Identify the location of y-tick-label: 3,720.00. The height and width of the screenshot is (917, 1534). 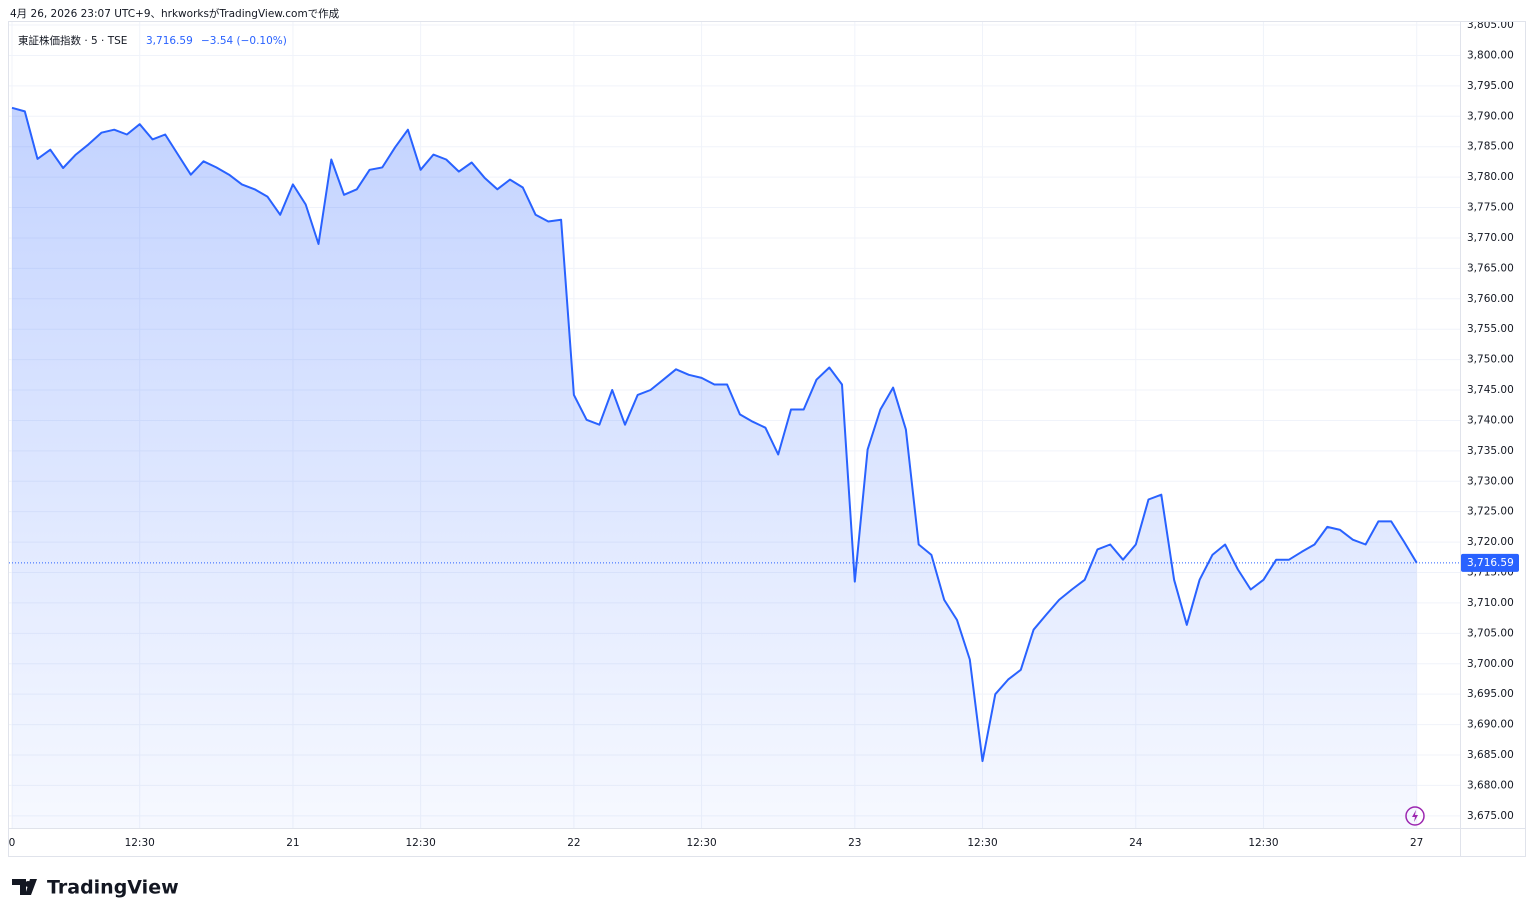
(1490, 542).